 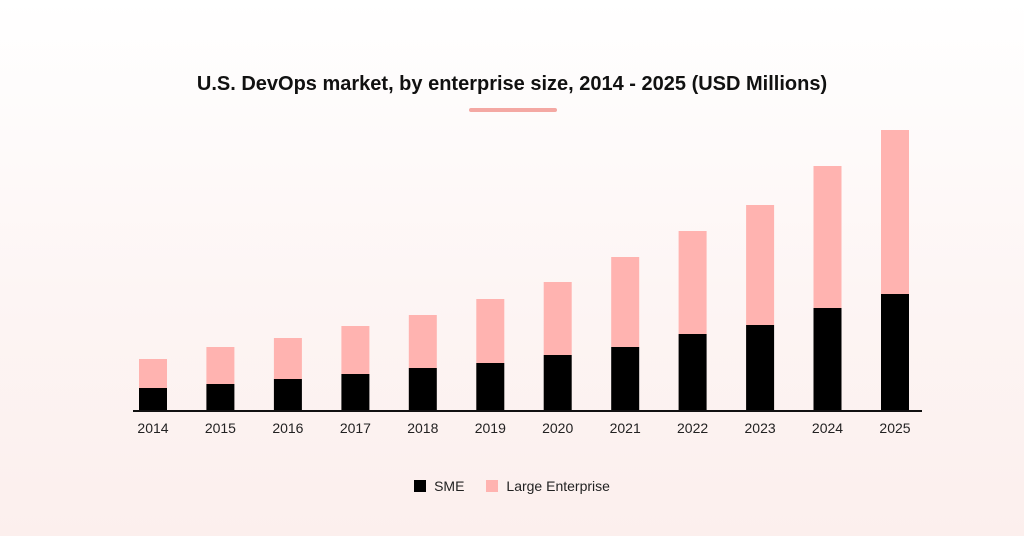 I want to click on bar-sme-2017, so click(x=355, y=392).